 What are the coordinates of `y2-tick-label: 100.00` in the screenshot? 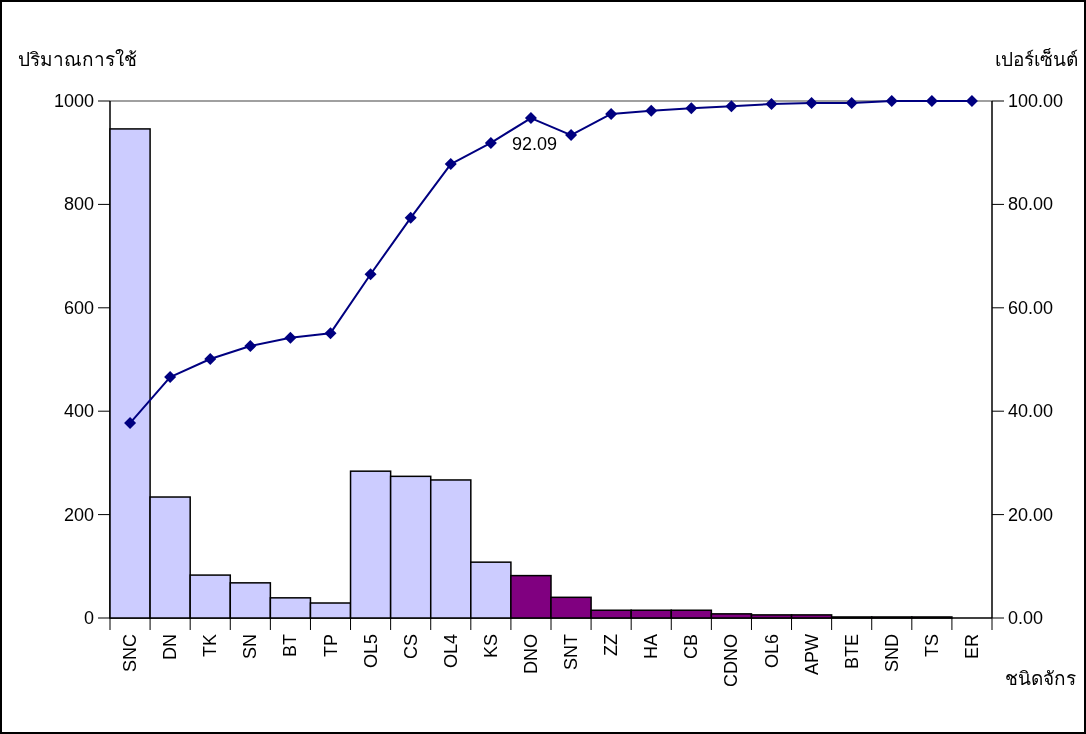 It's located at (1036, 101).